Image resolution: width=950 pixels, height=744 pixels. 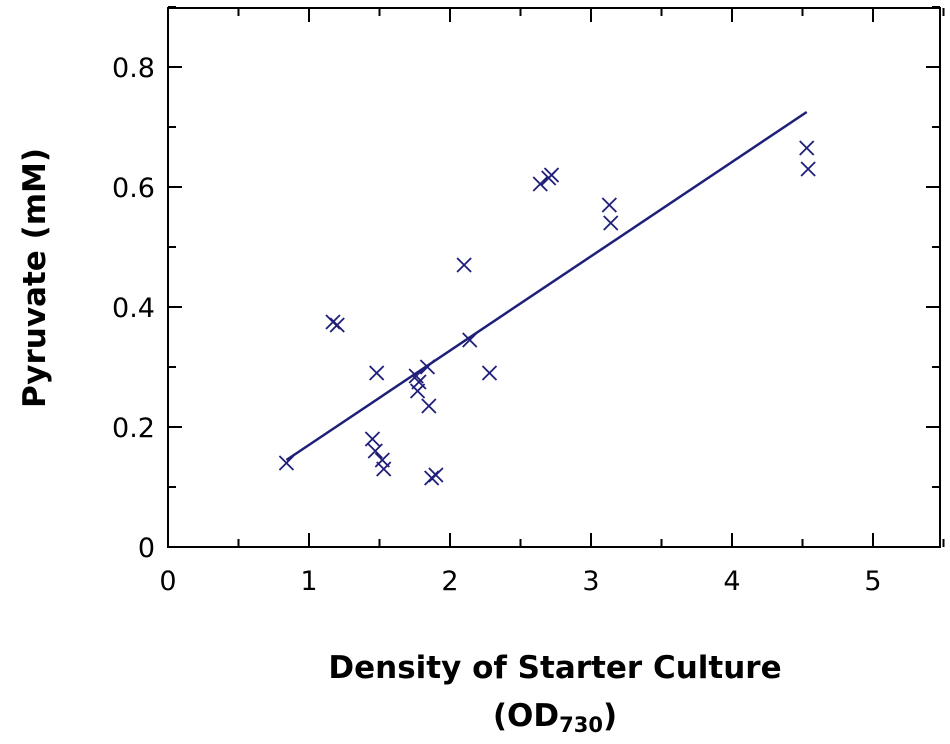 I want to click on y-tick-labels: 0 0.2 0.4 0.6 0.8, so click(x=133, y=308).